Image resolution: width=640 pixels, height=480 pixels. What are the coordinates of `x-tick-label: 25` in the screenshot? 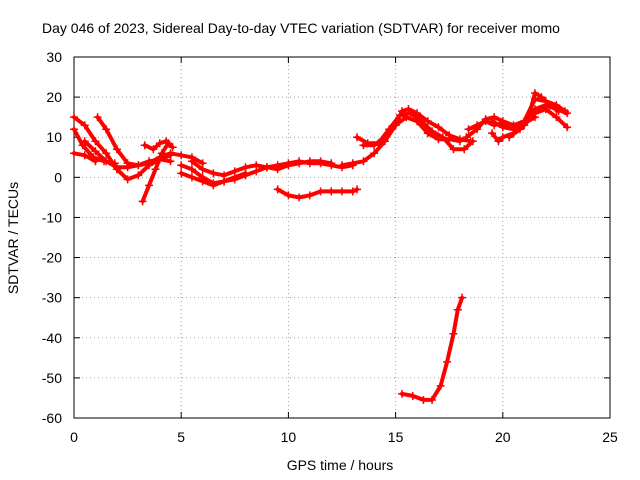 It's located at (610, 437).